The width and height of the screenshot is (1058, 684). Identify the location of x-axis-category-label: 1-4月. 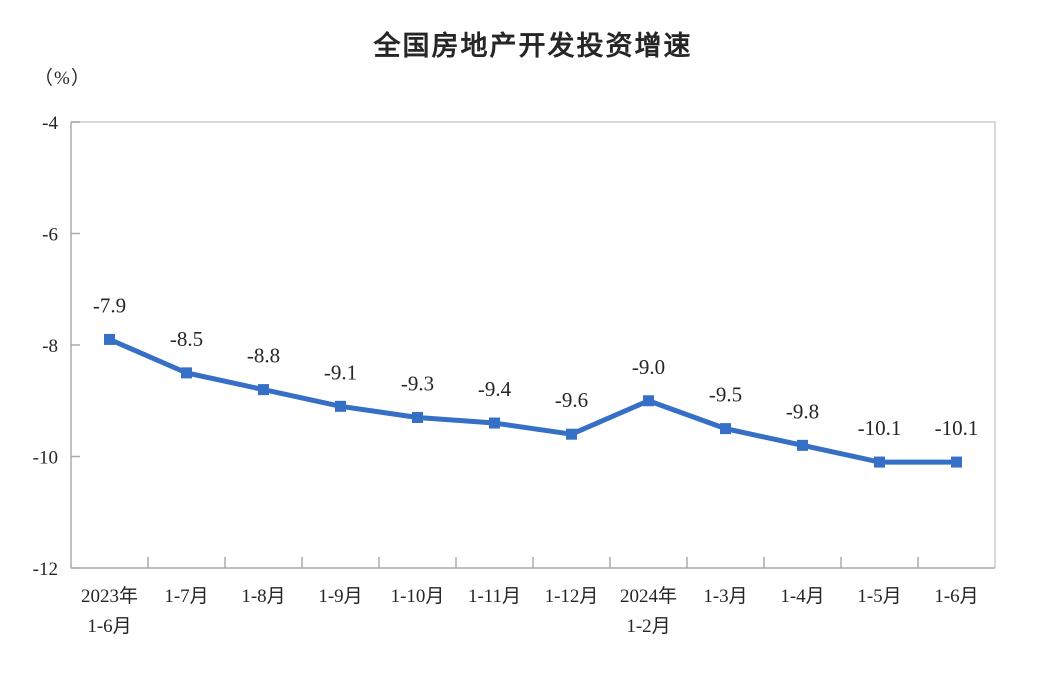
(802, 596).